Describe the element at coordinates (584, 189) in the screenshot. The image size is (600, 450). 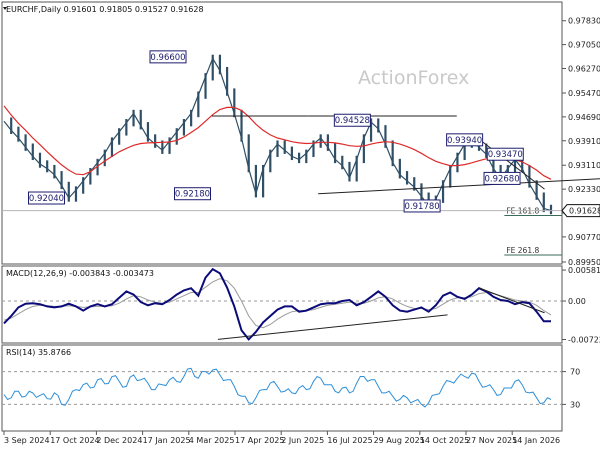
I see `price-y-tick-label: 0.92330` at that location.